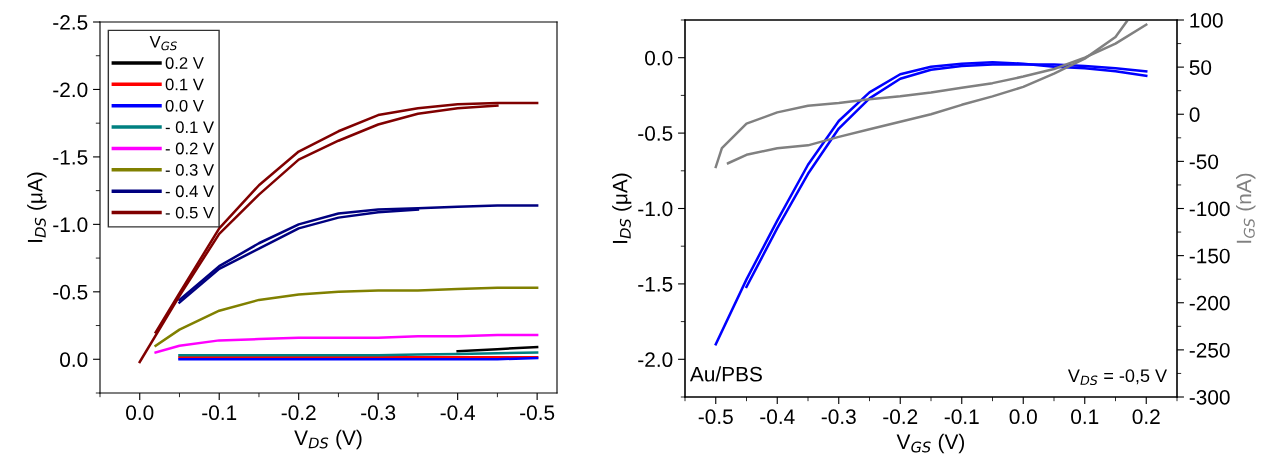 The image size is (1271, 469). I want to click on x-tick-label: 0.2, so click(1146, 417).